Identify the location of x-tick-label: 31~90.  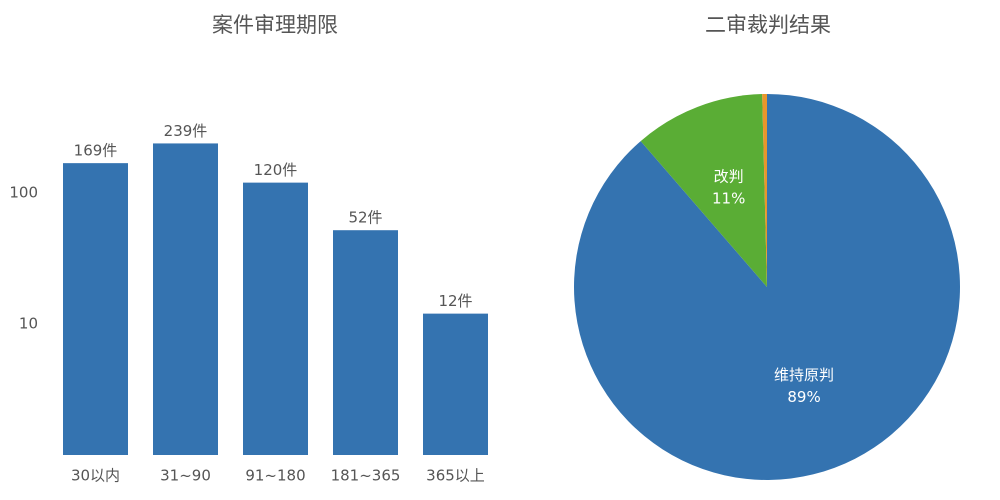
(185, 476).